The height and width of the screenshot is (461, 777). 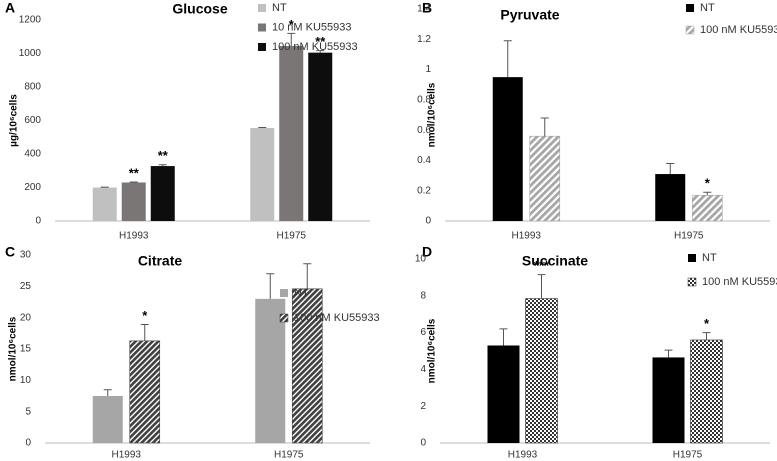 What do you see at coordinates (30, 53) in the screenshot?
I see `y-tick-label: 1000` at bounding box center [30, 53].